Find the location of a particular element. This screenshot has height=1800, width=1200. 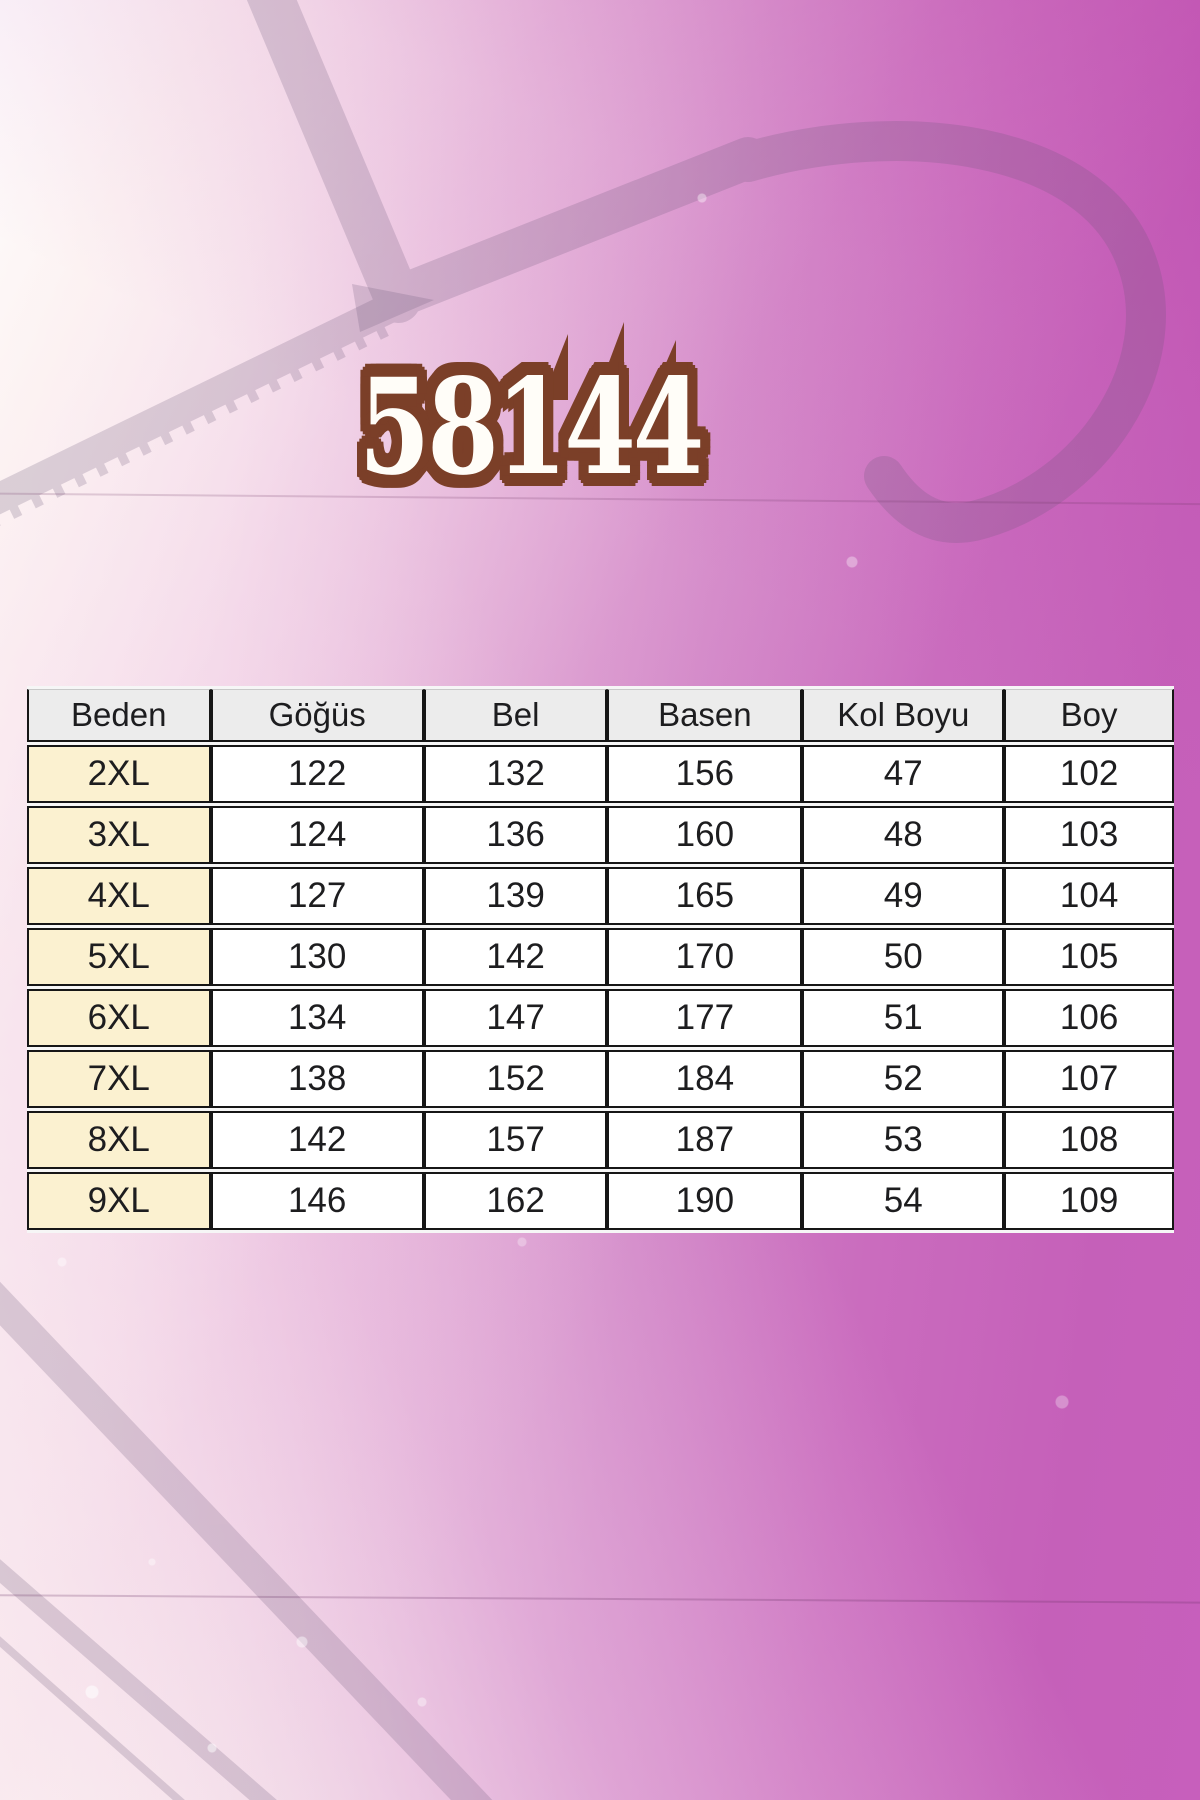

measurement-cell: 104 is located at coordinates (1089, 896).